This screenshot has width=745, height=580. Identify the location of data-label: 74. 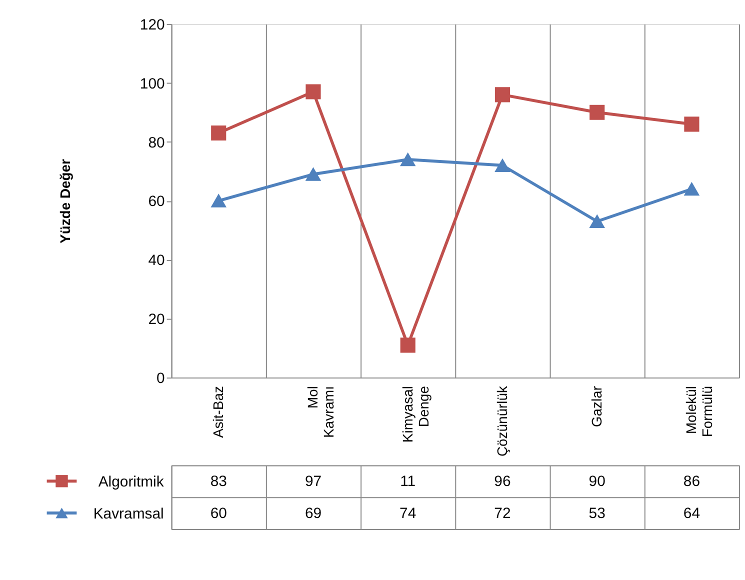
(408, 513).